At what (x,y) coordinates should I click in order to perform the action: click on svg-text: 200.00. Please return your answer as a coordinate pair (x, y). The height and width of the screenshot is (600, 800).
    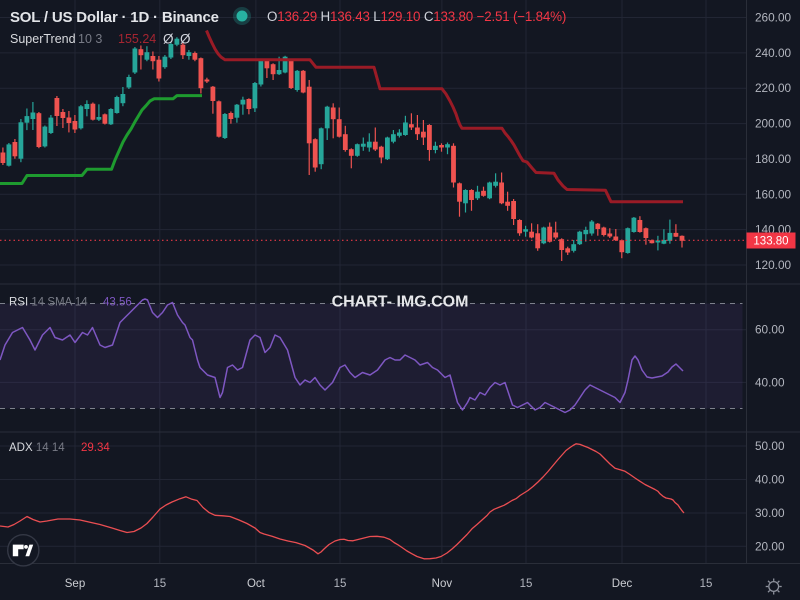
    Looking at the image, I should click on (773, 124).